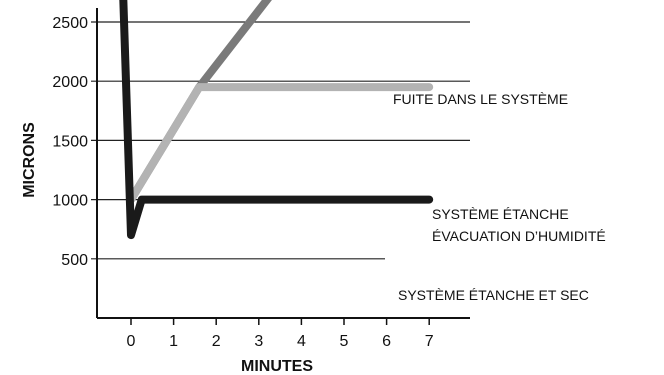 The width and height of the screenshot is (664, 375). What do you see at coordinates (493, 295) in the screenshot?
I see `annotation-sealed-dry: SYSTÈME ÉTANCHE ET SEC` at bounding box center [493, 295].